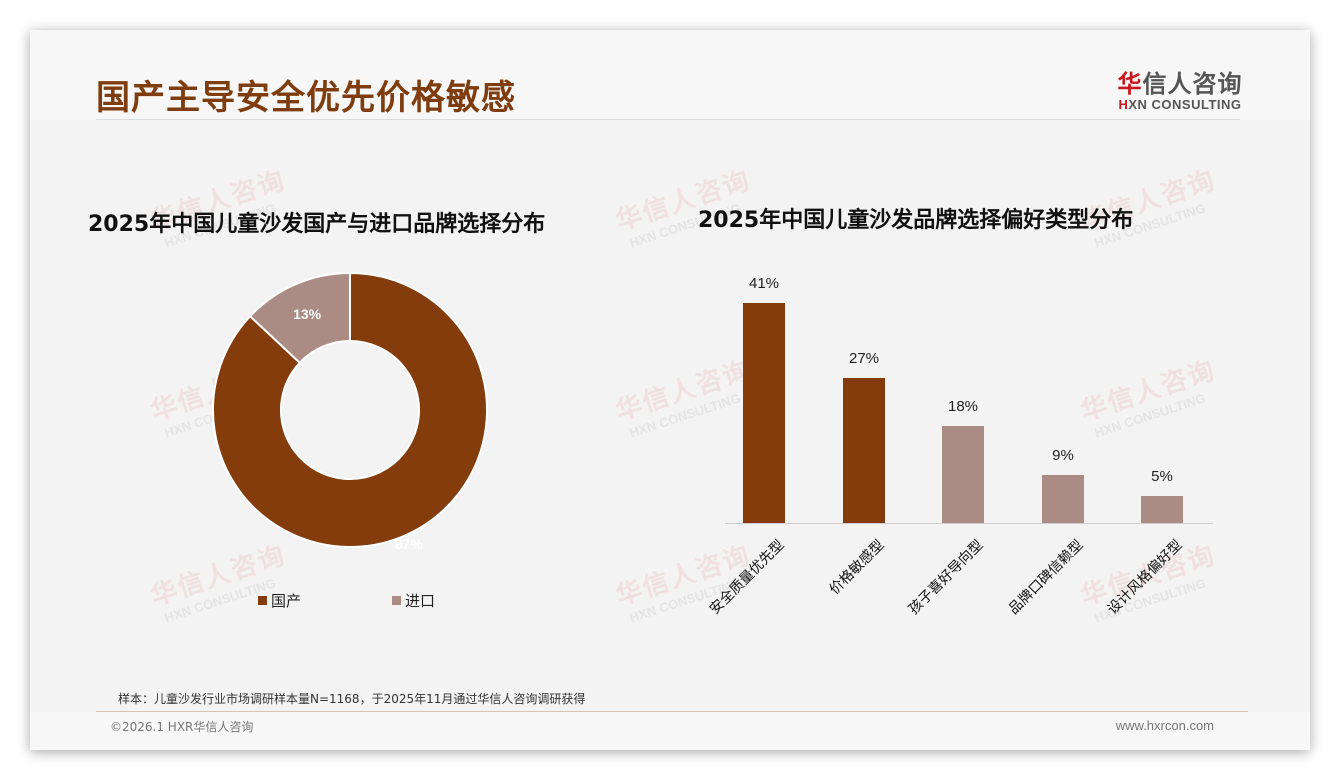 This screenshot has height=780, width=1340. What do you see at coordinates (420, 601) in the screenshot?
I see `legend-label: 进口` at bounding box center [420, 601].